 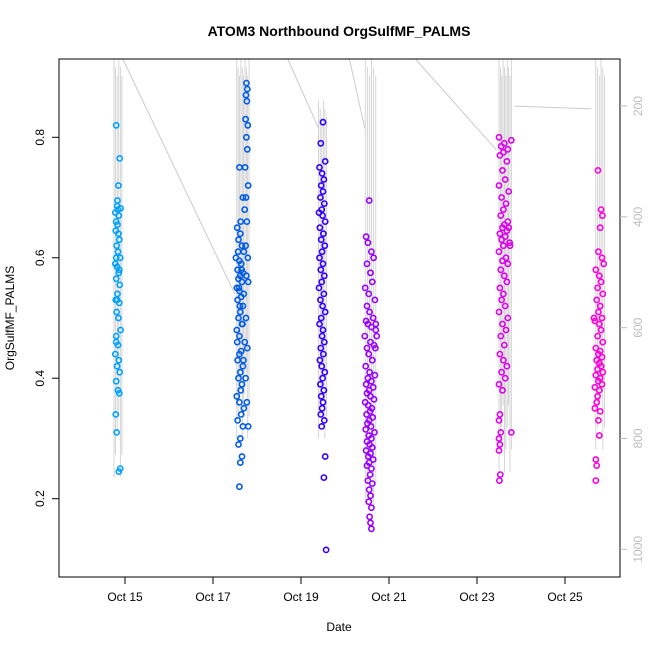 I want to click on x-axis-label: Date, so click(x=339, y=627).